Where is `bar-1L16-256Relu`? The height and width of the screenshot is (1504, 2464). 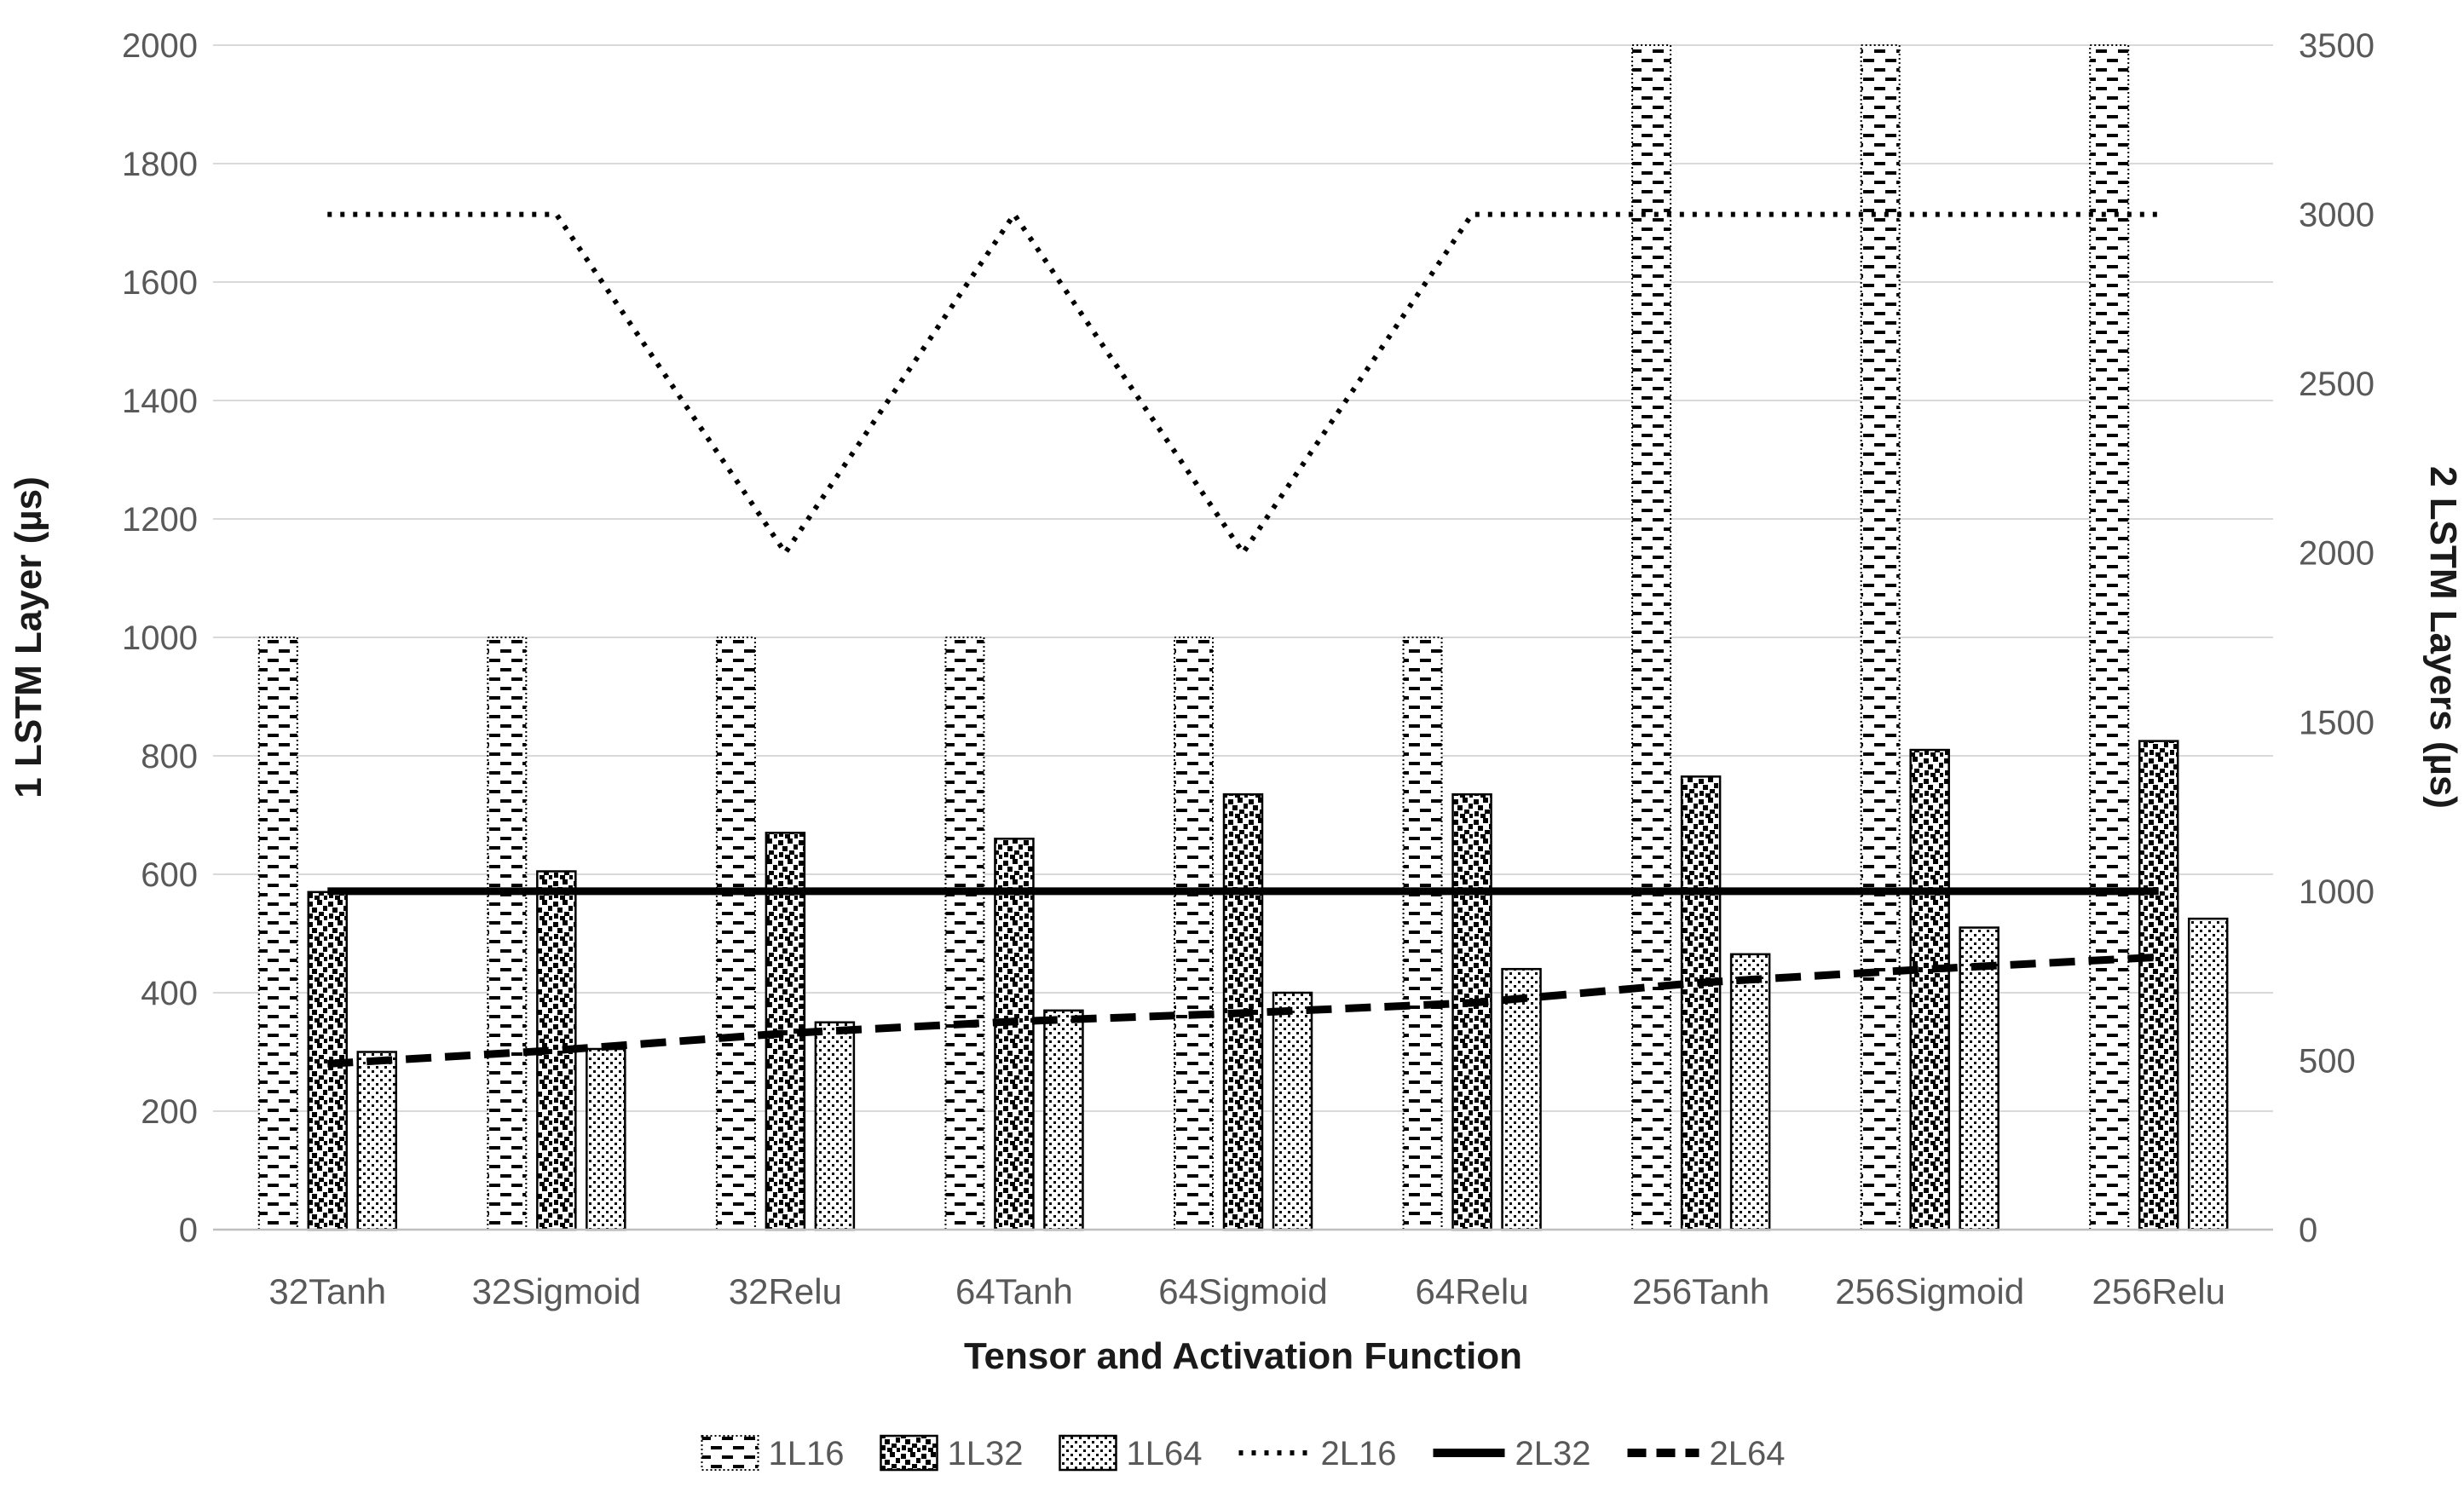 bar-1L16-256Relu is located at coordinates (2109, 637).